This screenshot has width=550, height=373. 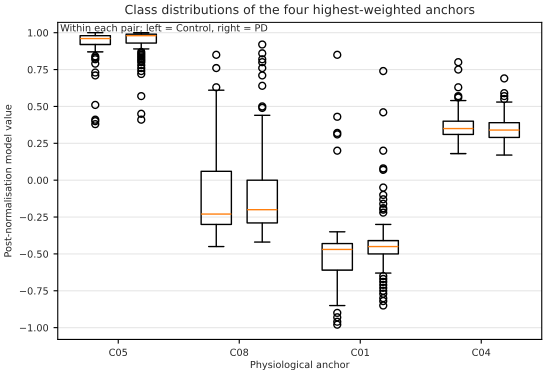 I want to click on chart-title: Class distributions of the four highest-weighted anchors, so click(x=299, y=10).